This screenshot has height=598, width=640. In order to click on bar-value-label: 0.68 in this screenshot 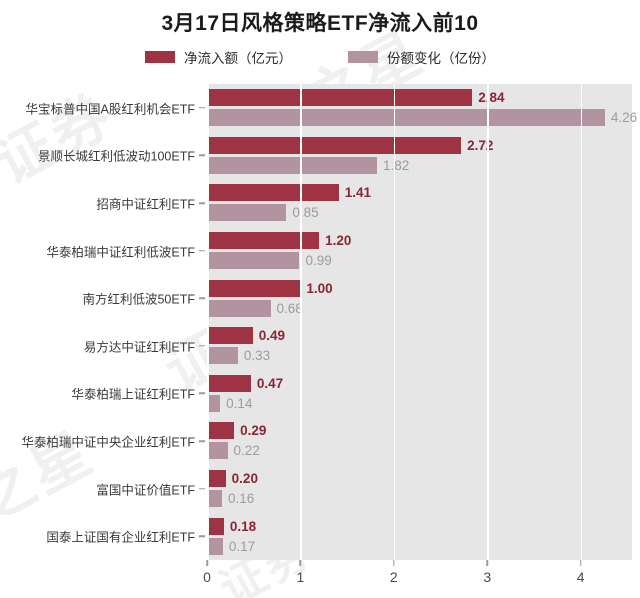, I will do `click(289, 308)`.